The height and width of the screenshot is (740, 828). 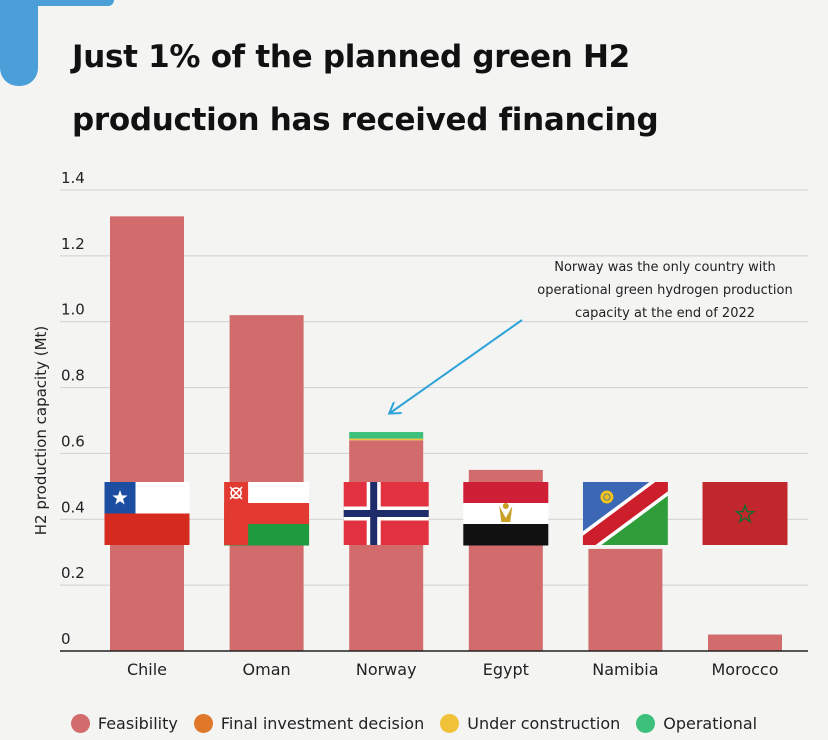 I want to click on morocco-flag, so click(x=745, y=513).